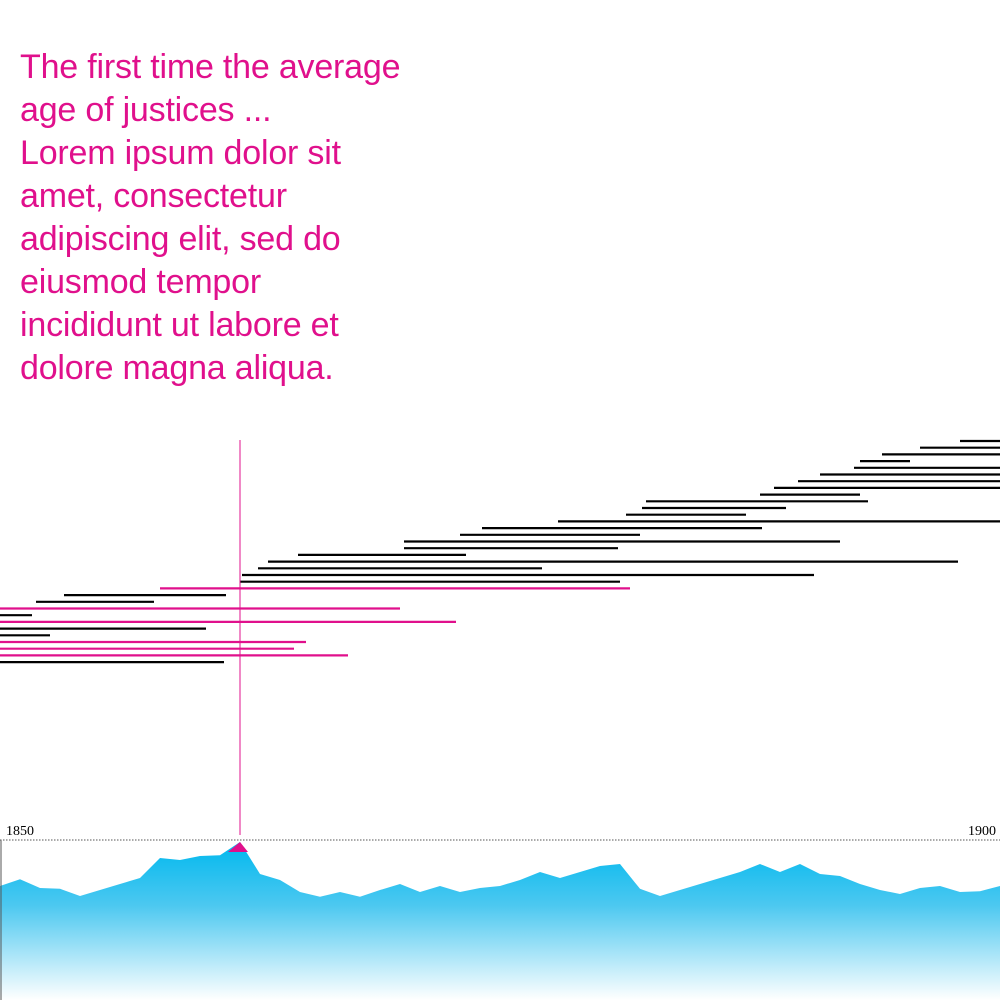 The width and height of the screenshot is (1000, 1000). Describe the element at coordinates (238, 847) in the screenshot. I see `marker-triangle` at that location.